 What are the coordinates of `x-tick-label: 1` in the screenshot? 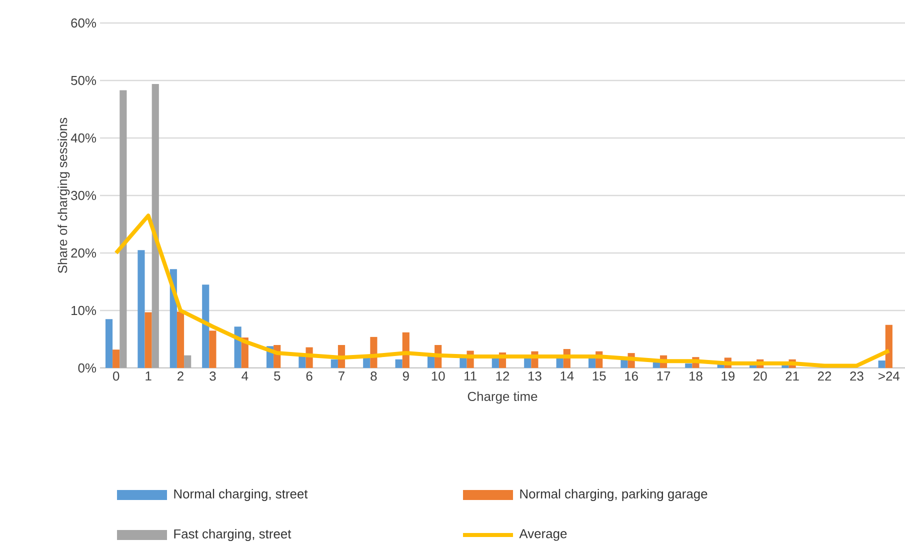 It's located at (149, 376).